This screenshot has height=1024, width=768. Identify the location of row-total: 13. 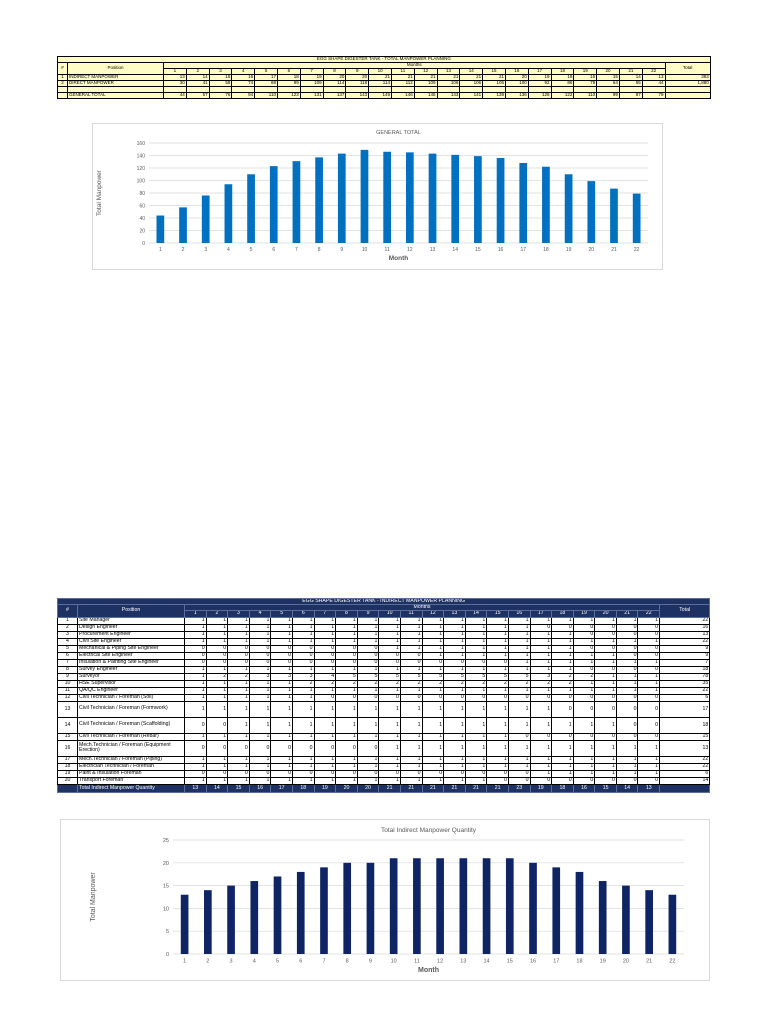
(685, 634).